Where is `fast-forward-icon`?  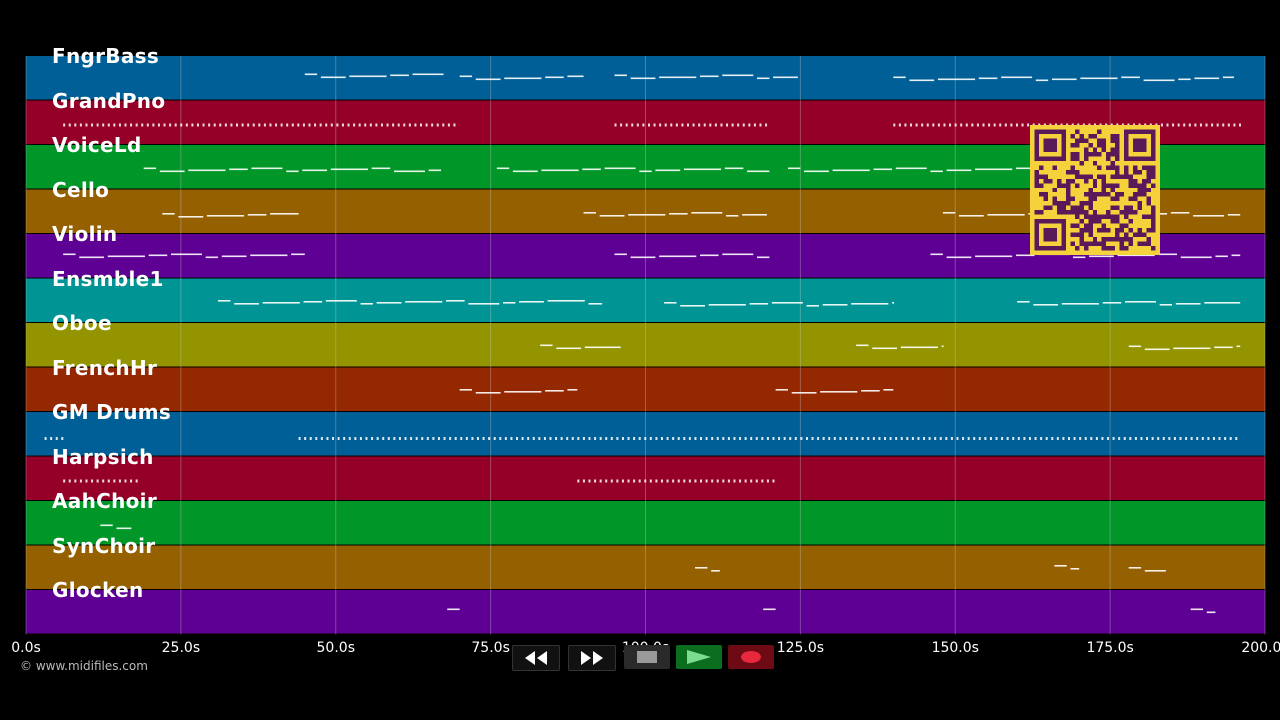
fast-forward-icon is located at coordinates (592, 658).